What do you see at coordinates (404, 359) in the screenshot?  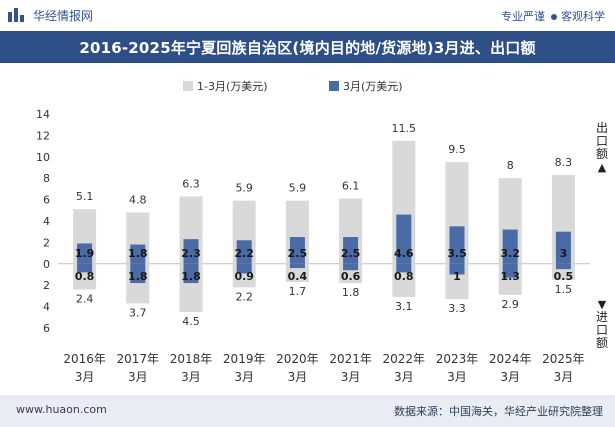 I see `x-tick-label-year: 2022年` at bounding box center [404, 359].